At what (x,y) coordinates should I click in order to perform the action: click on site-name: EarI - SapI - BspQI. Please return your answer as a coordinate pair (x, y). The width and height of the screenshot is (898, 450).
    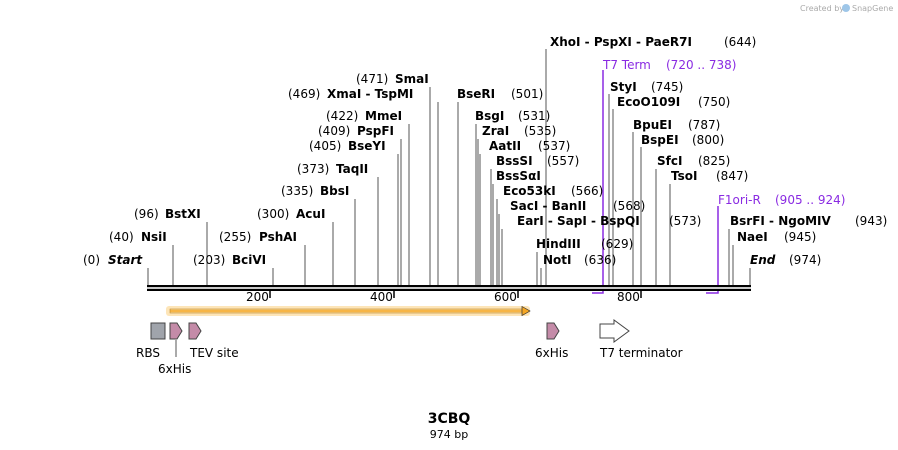
    Looking at the image, I should click on (578, 221).